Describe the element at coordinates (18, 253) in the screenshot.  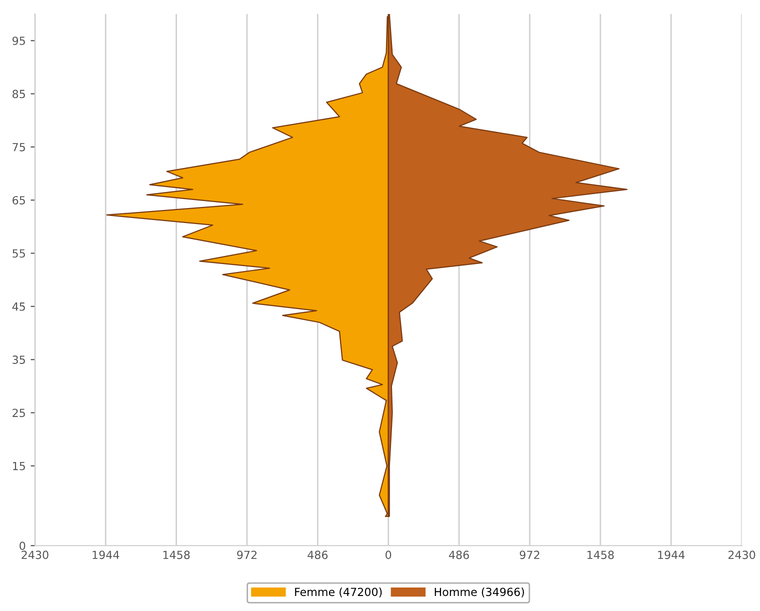
I see `y-tick-label: 55` at that location.